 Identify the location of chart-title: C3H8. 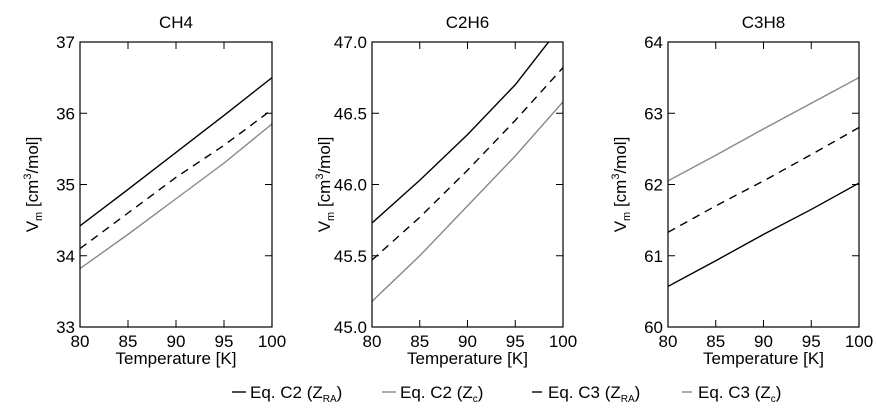
(763, 22).